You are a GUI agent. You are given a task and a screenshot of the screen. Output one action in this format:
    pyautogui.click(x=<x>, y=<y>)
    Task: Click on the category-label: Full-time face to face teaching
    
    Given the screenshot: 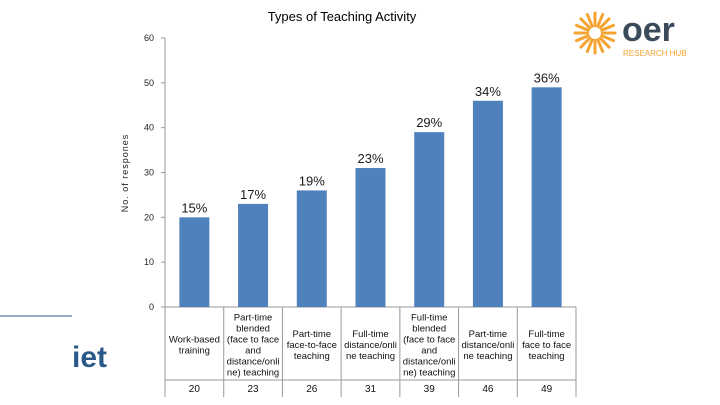 What is the action you would take?
    pyautogui.click(x=546, y=345)
    